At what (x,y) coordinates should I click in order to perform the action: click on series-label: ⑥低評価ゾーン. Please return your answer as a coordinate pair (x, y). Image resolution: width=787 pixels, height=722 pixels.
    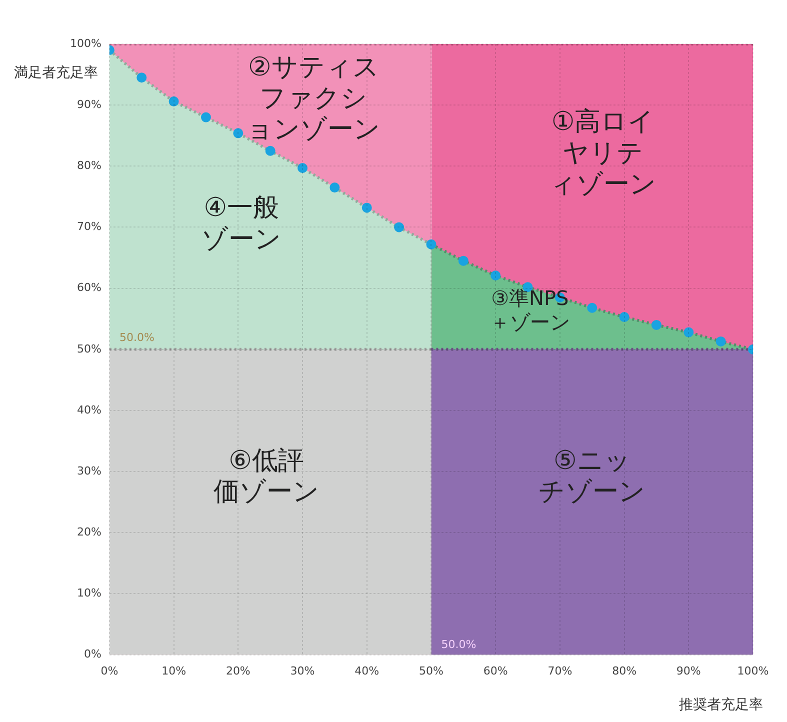
    Looking at the image, I should click on (266, 477).